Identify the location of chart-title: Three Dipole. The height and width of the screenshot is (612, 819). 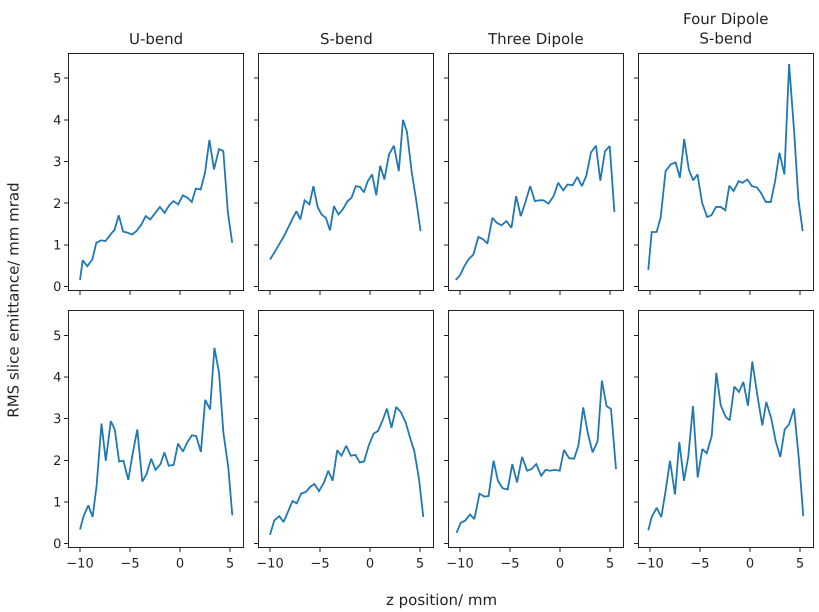
(535, 39).